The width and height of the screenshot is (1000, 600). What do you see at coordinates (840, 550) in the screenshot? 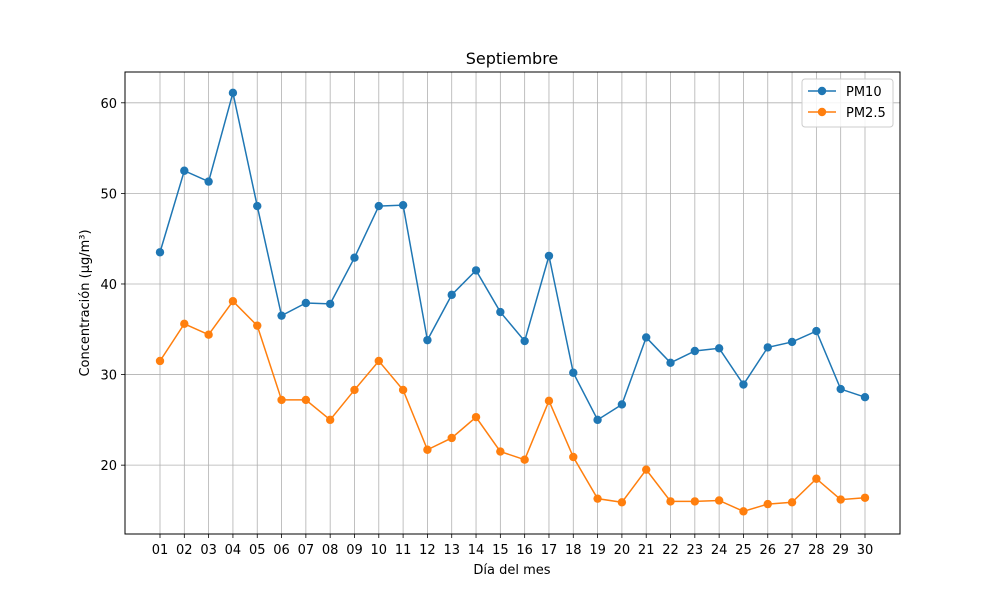
I see `x-tick-label: 29` at bounding box center [840, 550].